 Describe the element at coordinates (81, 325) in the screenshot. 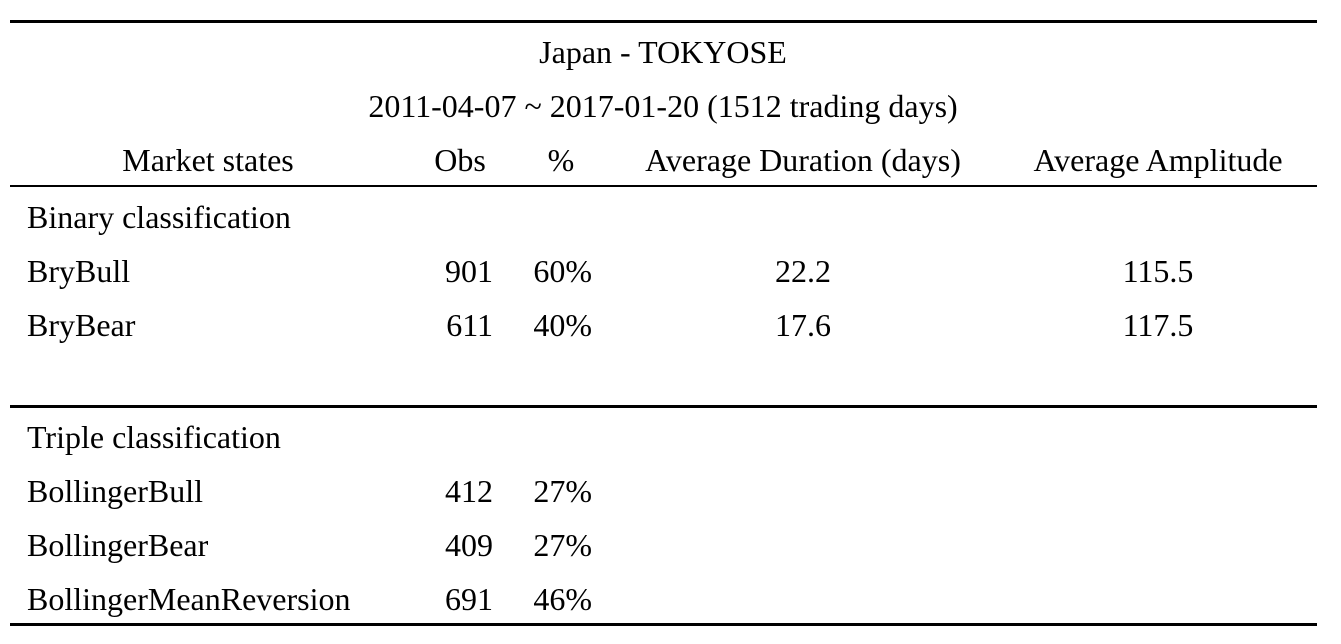

I see `row-state: BryBear` at that location.